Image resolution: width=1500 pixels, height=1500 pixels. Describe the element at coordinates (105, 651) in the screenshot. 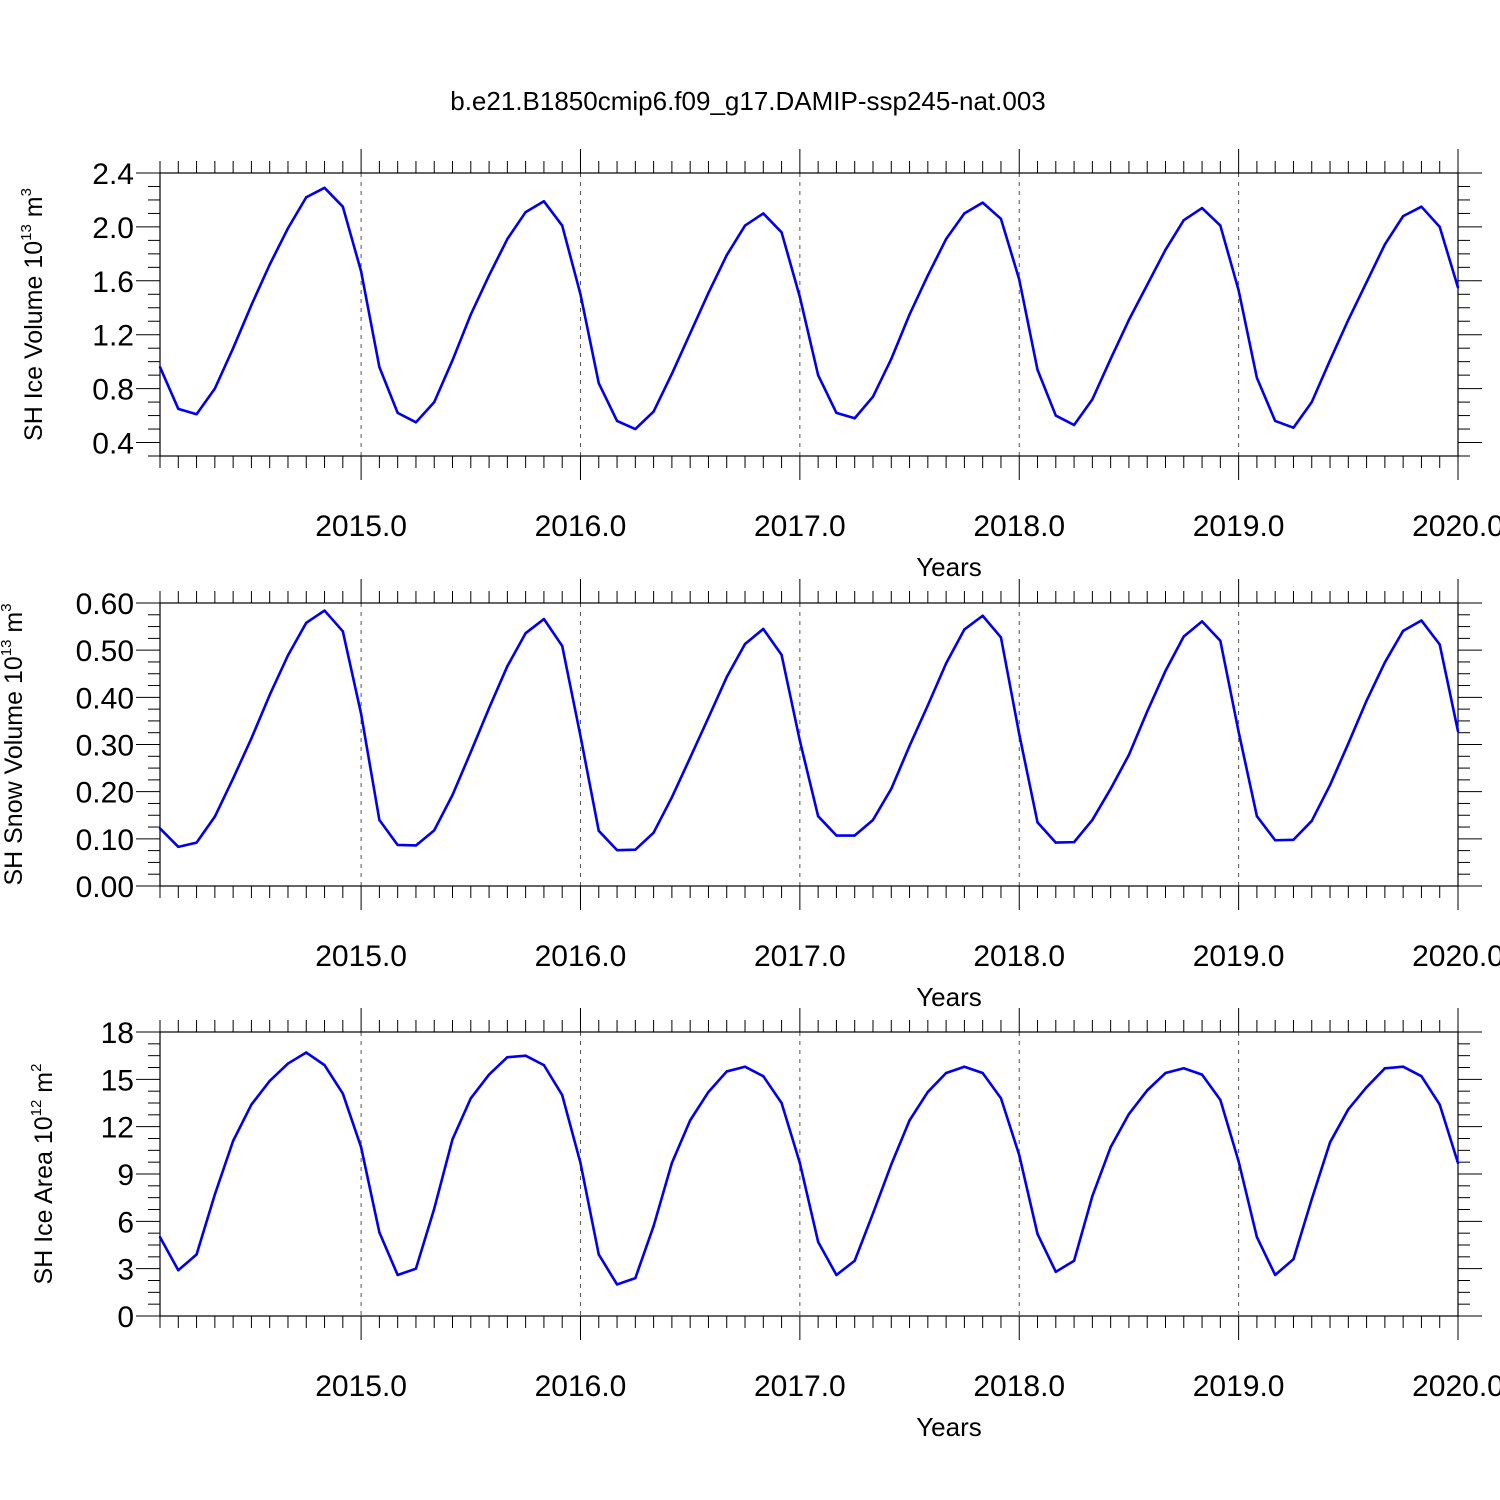

I see `y-tick-label: 0.50` at that location.